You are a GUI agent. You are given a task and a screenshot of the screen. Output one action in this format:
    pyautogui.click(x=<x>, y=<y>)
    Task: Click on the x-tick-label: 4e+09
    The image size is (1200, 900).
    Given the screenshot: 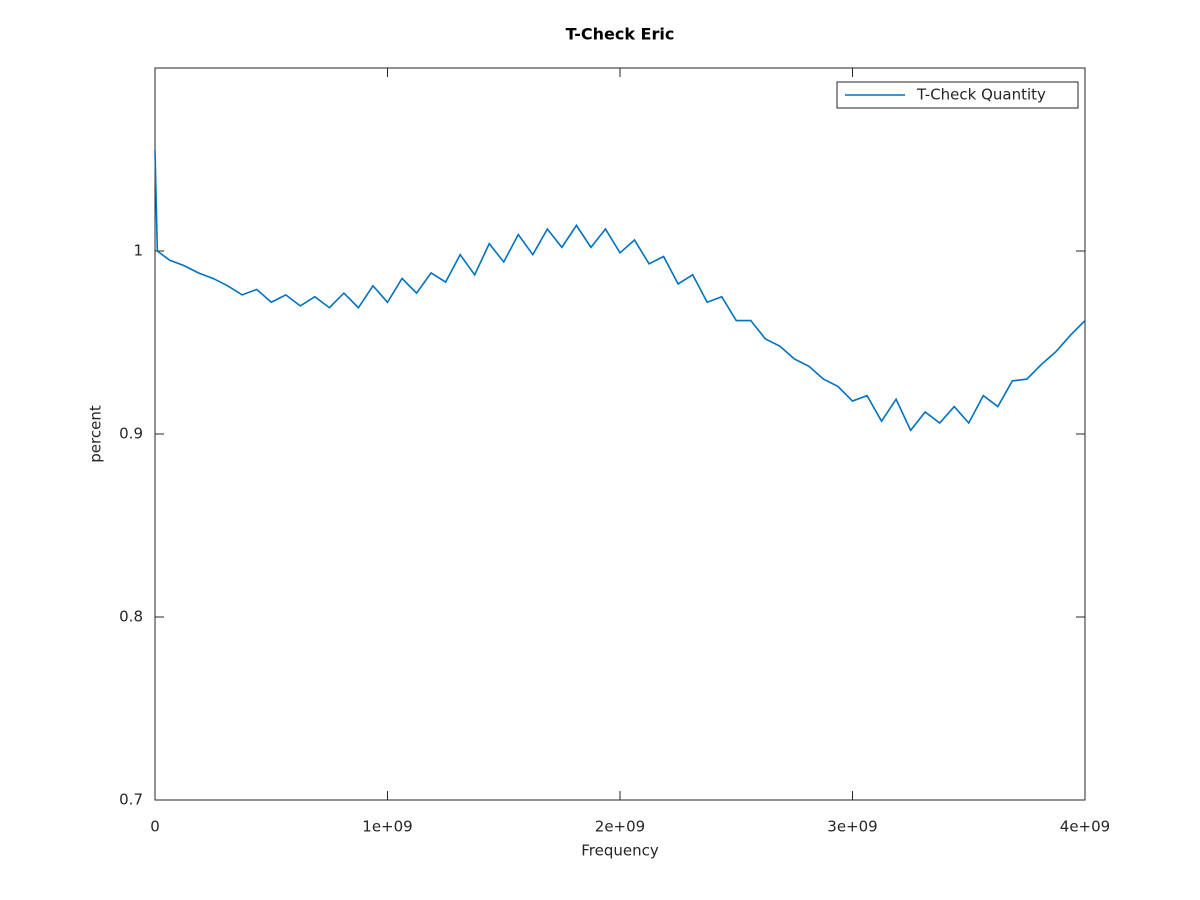 What is the action you would take?
    pyautogui.click(x=1085, y=827)
    